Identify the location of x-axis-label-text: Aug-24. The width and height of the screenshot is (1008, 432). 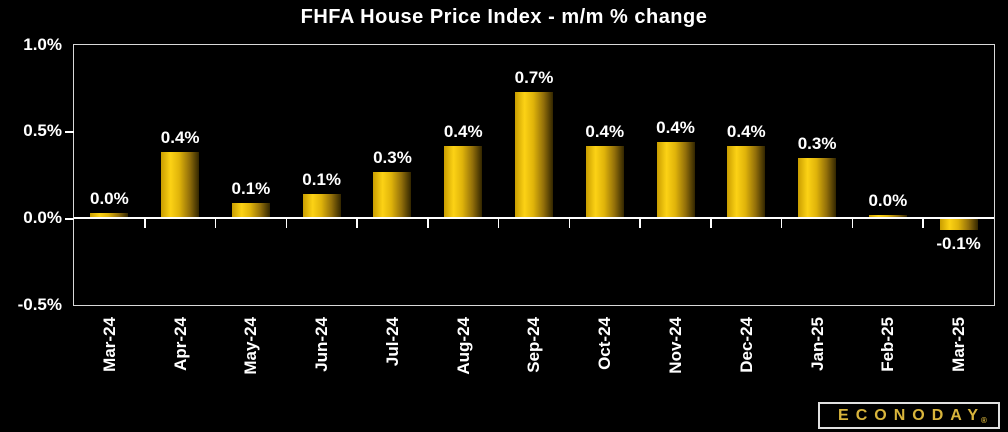
(463, 346).